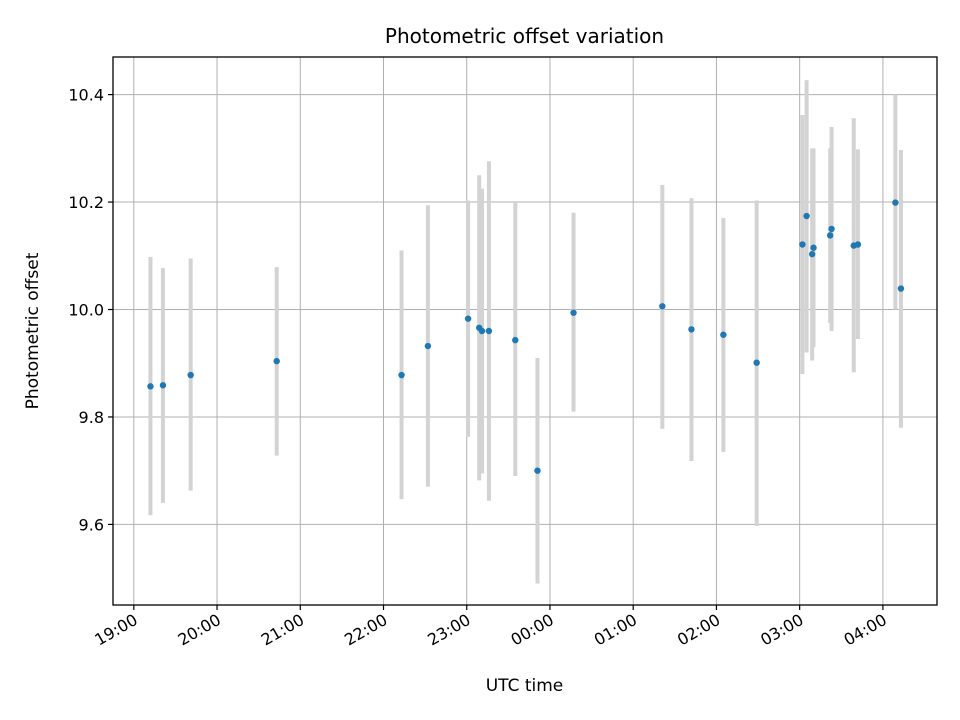 The image size is (960, 720). Describe the element at coordinates (525, 686) in the screenshot. I see `x-axis-label: UTC time` at that location.